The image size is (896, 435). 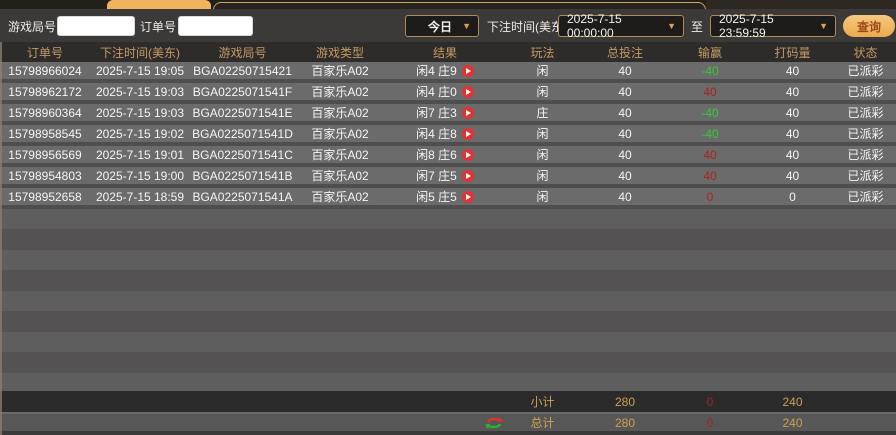 I want to click on left-edge-strip, so click(x=1, y=238).